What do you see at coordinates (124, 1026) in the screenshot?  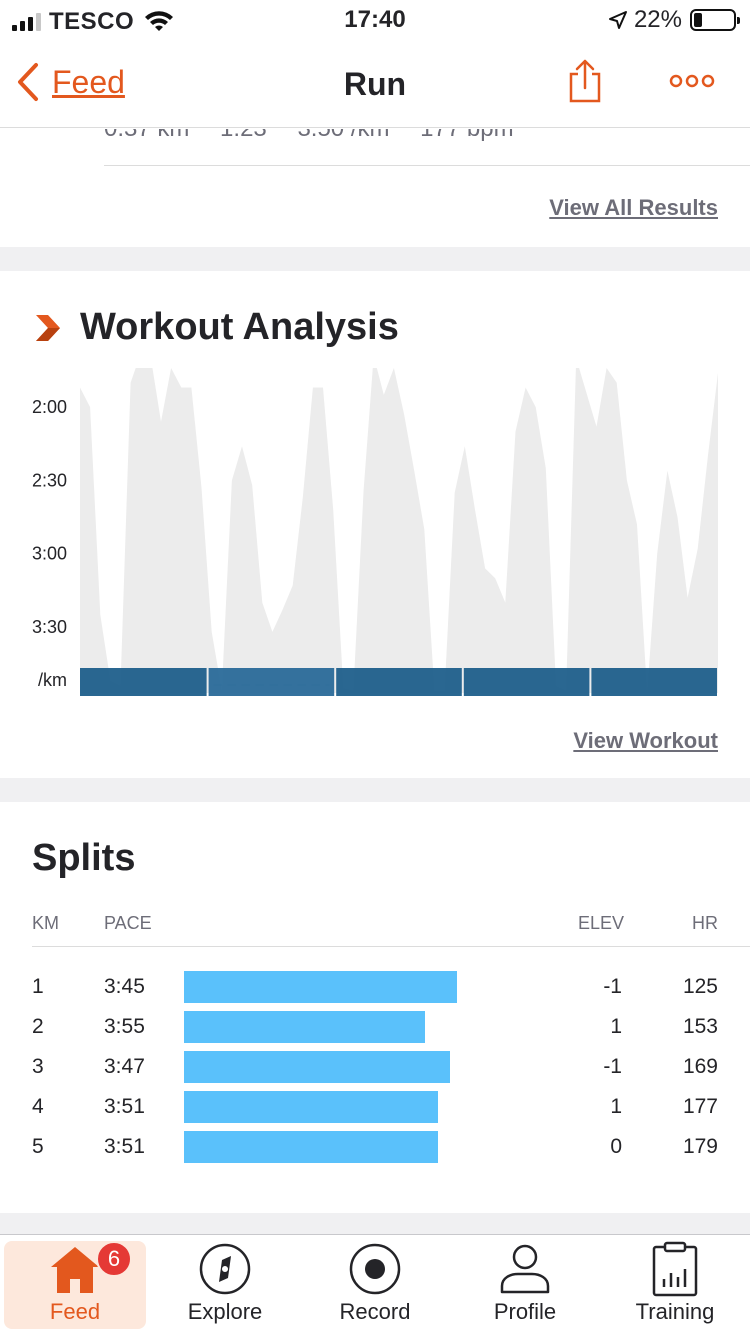 I see `split-pace: 3:55` at bounding box center [124, 1026].